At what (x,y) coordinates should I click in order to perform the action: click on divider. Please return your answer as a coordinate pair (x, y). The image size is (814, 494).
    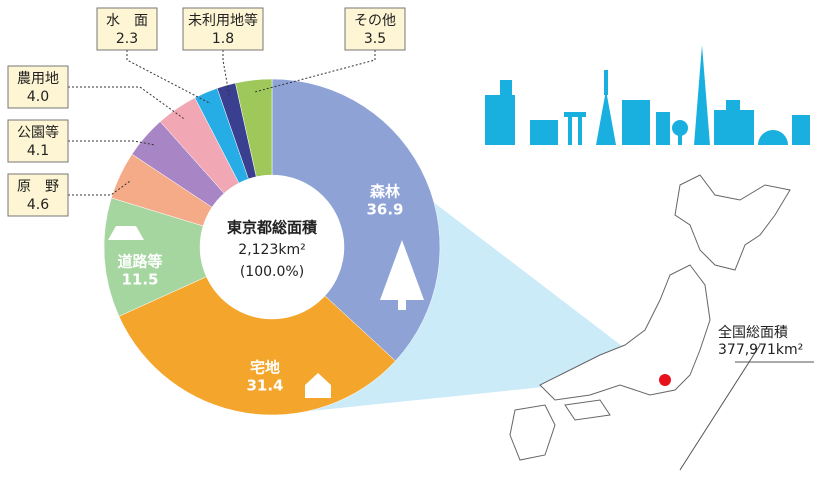
    Looking at the image, I should click on (720, 407).